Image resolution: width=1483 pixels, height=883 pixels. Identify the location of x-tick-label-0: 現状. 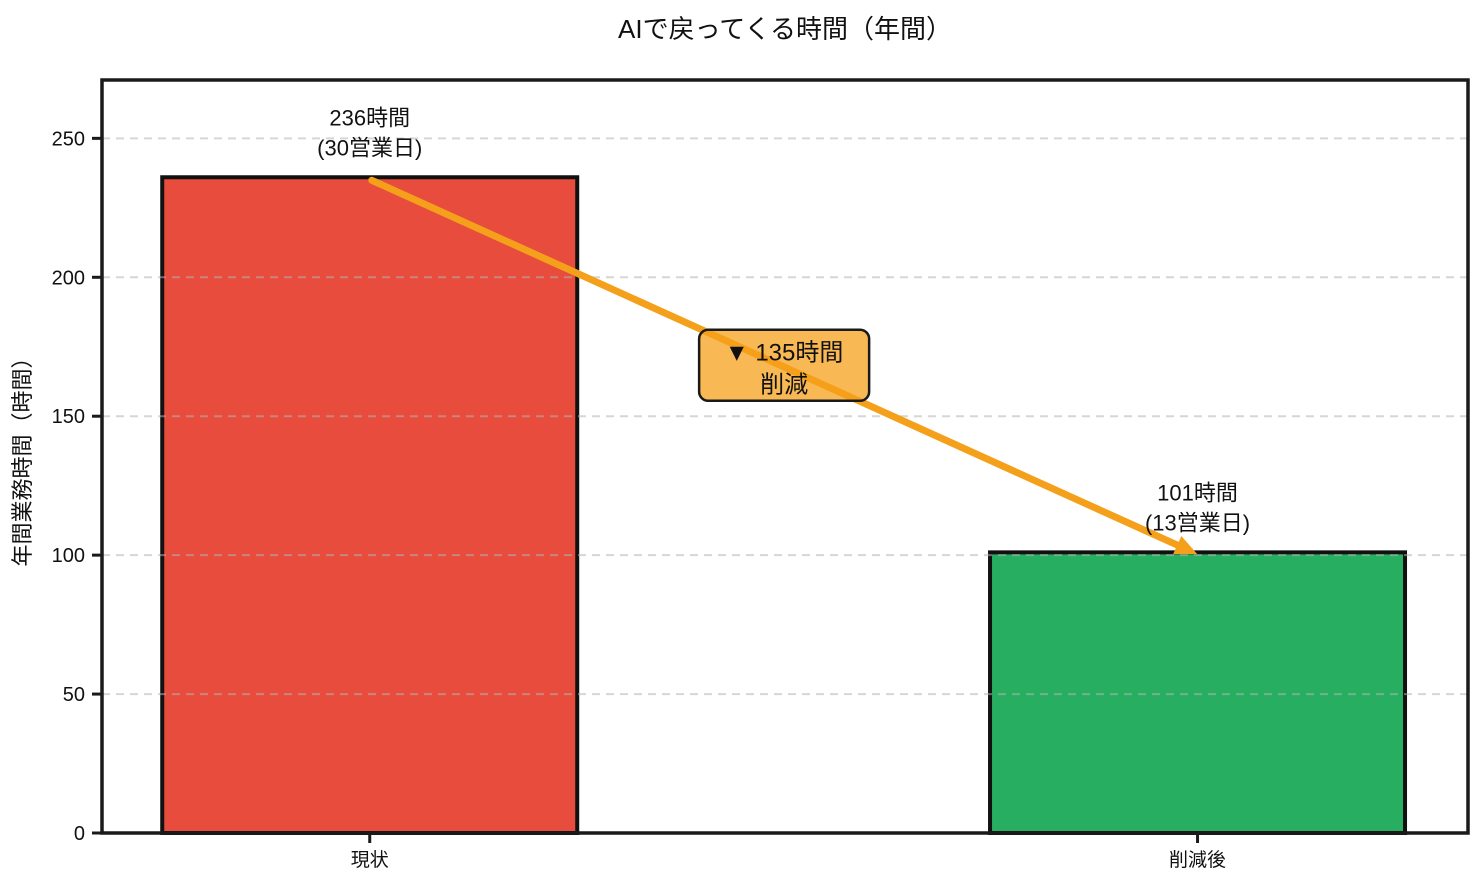
(370, 860).